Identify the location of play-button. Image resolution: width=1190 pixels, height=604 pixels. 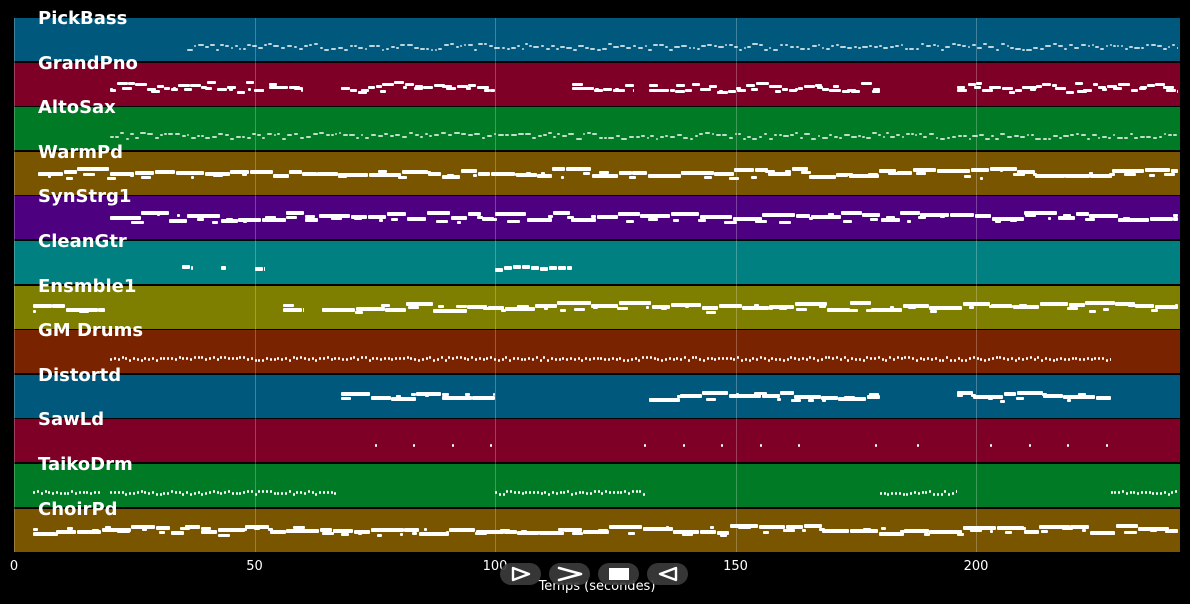
(520, 574).